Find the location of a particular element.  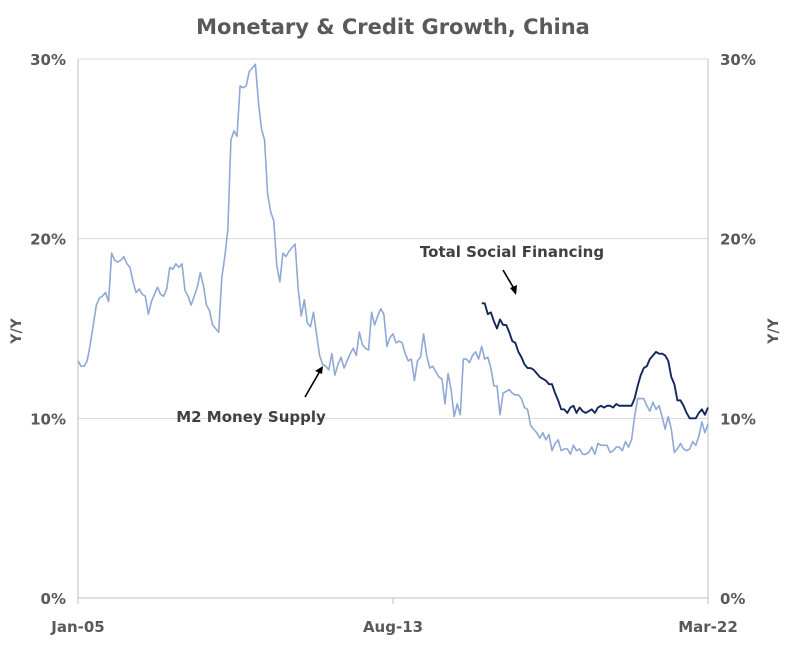

annotation-arrowhead-m2 is located at coordinates (319, 370).